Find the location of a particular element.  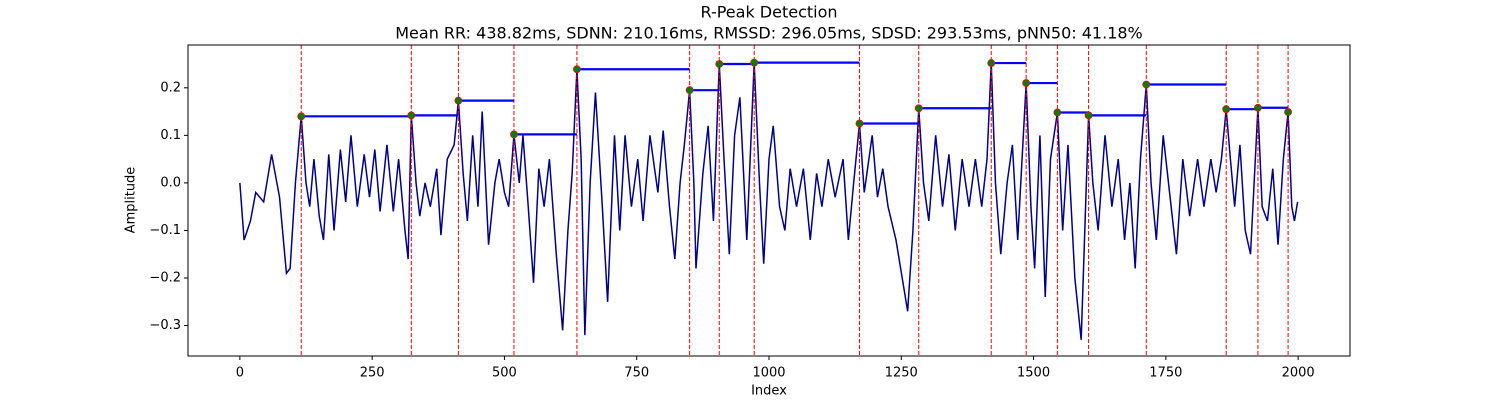

x-tick-label: 0 is located at coordinates (240, 373).